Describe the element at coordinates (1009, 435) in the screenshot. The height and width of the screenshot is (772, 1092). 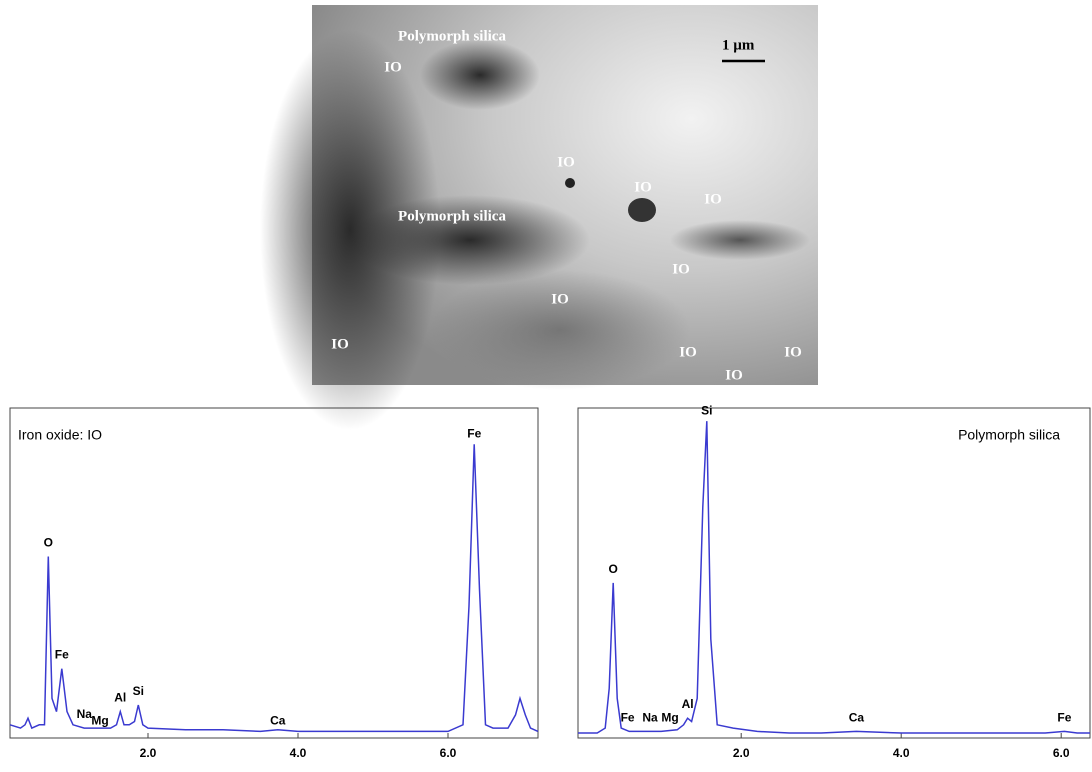
I see `chart-title: Polymorph silica` at that location.